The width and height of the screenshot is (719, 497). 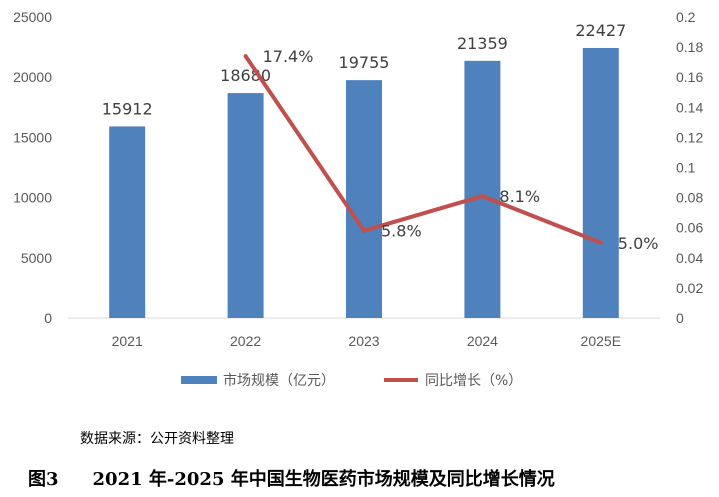 What do you see at coordinates (288, 56) in the screenshot?
I see `line-value-label: 17.4%` at bounding box center [288, 56].